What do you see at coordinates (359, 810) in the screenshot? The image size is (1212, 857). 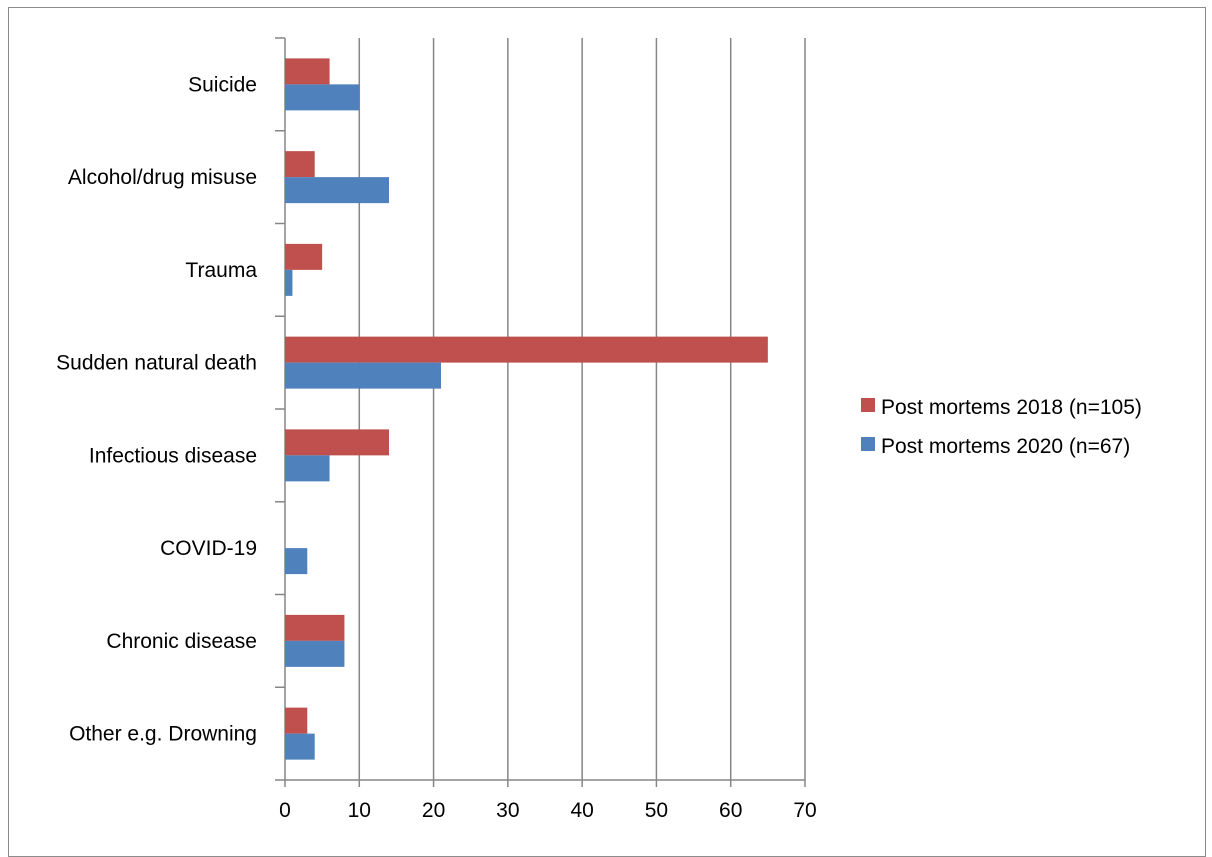 I see `x-tick-label: 10` at bounding box center [359, 810].